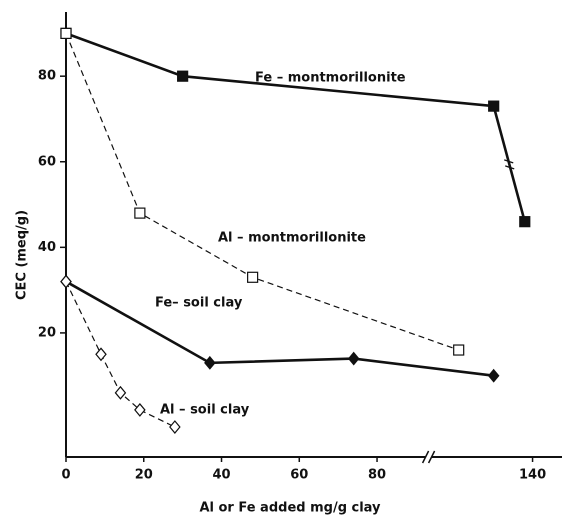 This screenshot has width=567, height=524. Describe the element at coordinates (292, 238) in the screenshot. I see `series-label: Al – montmorillonite` at that location.